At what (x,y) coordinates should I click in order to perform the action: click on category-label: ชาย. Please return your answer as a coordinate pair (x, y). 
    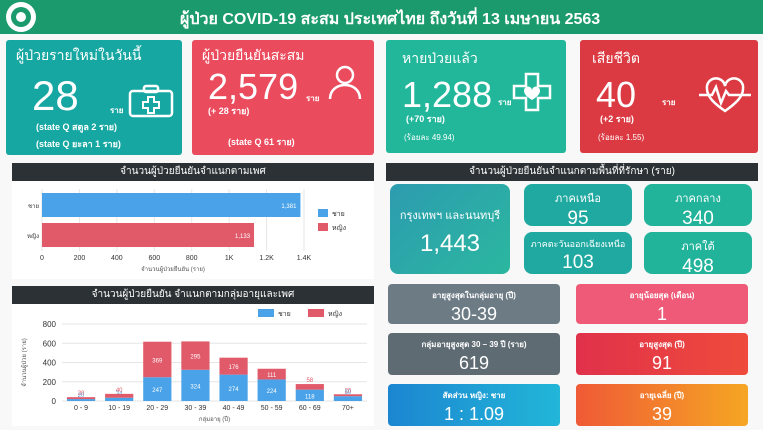
    Looking at the image, I should click on (33, 206).